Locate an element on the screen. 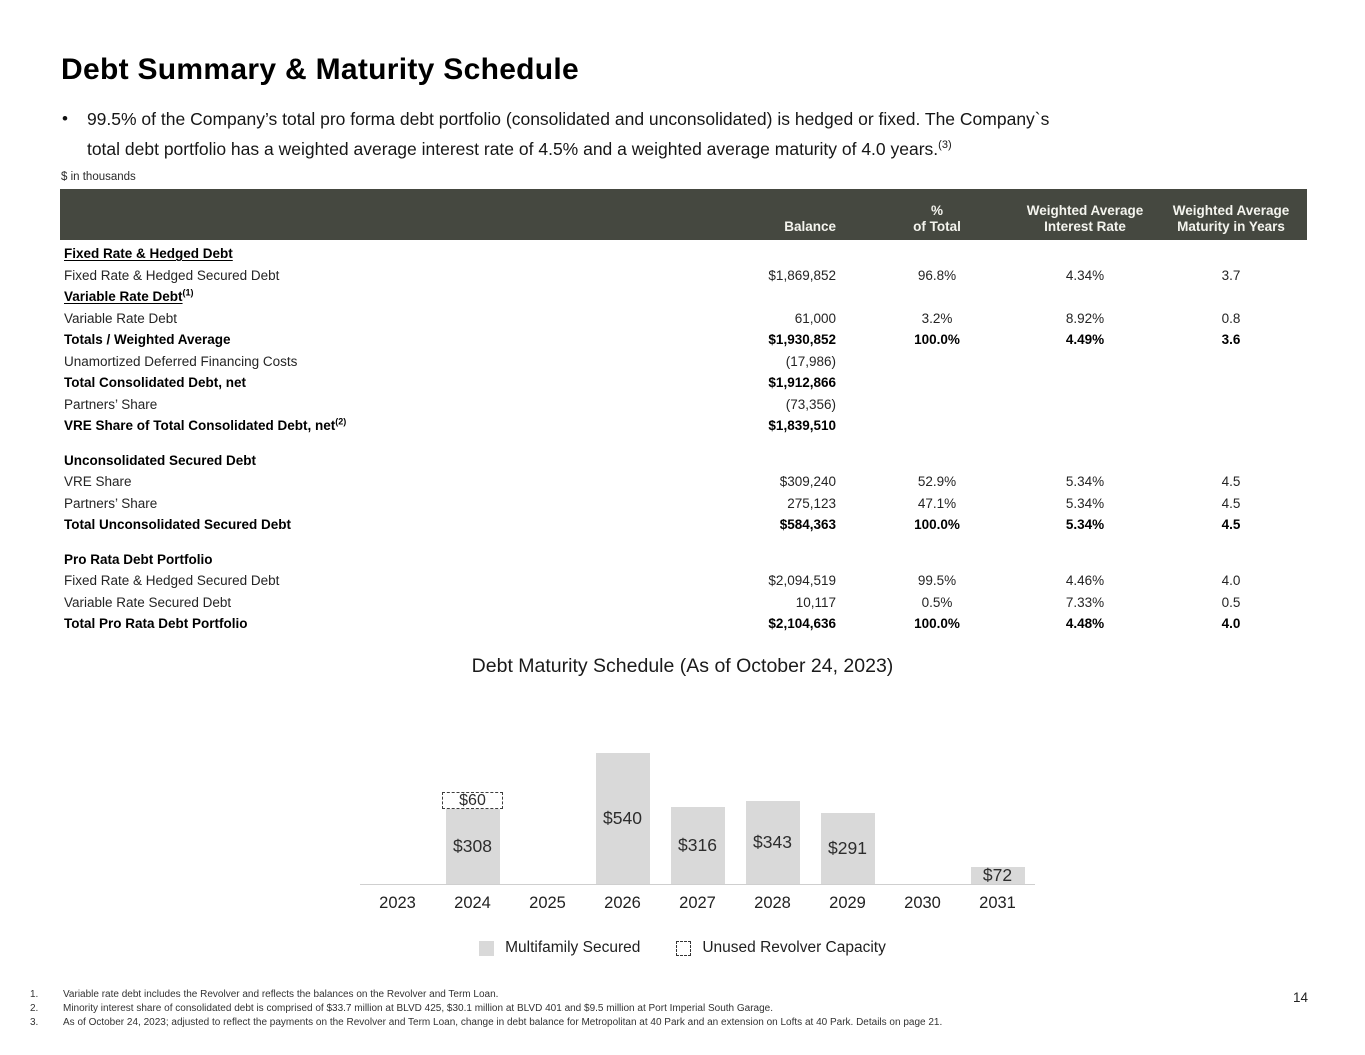 This screenshot has width=1365, height=1055. chart-bar-slot: $316 is located at coordinates (697, 845).